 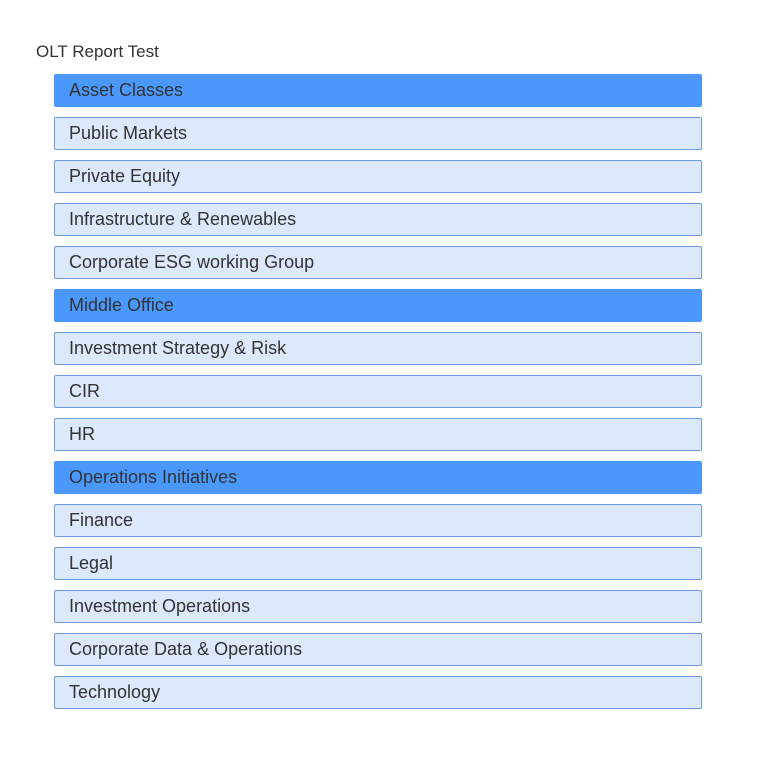 What do you see at coordinates (378, 520) in the screenshot?
I see `list-item: Finance` at bounding box center [378, 520].